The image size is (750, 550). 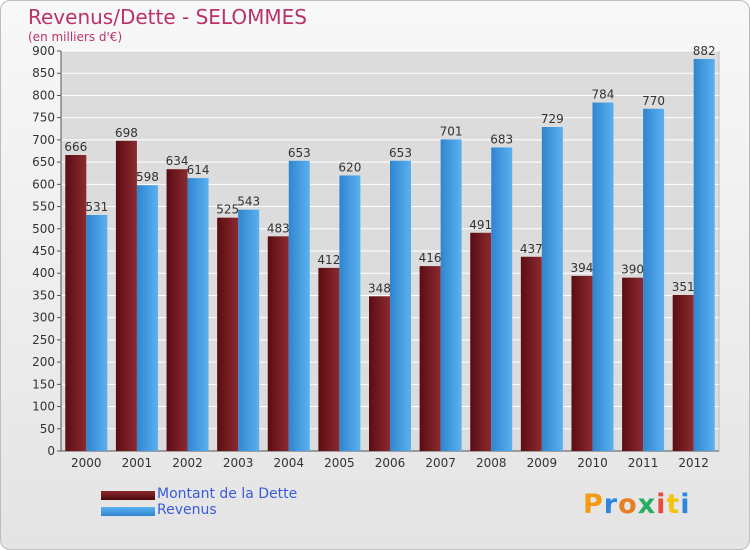 What do you see at coordinates (647, 504) in the screenshot?
I see `logo-letter: x` at bounding box center [647, 504].